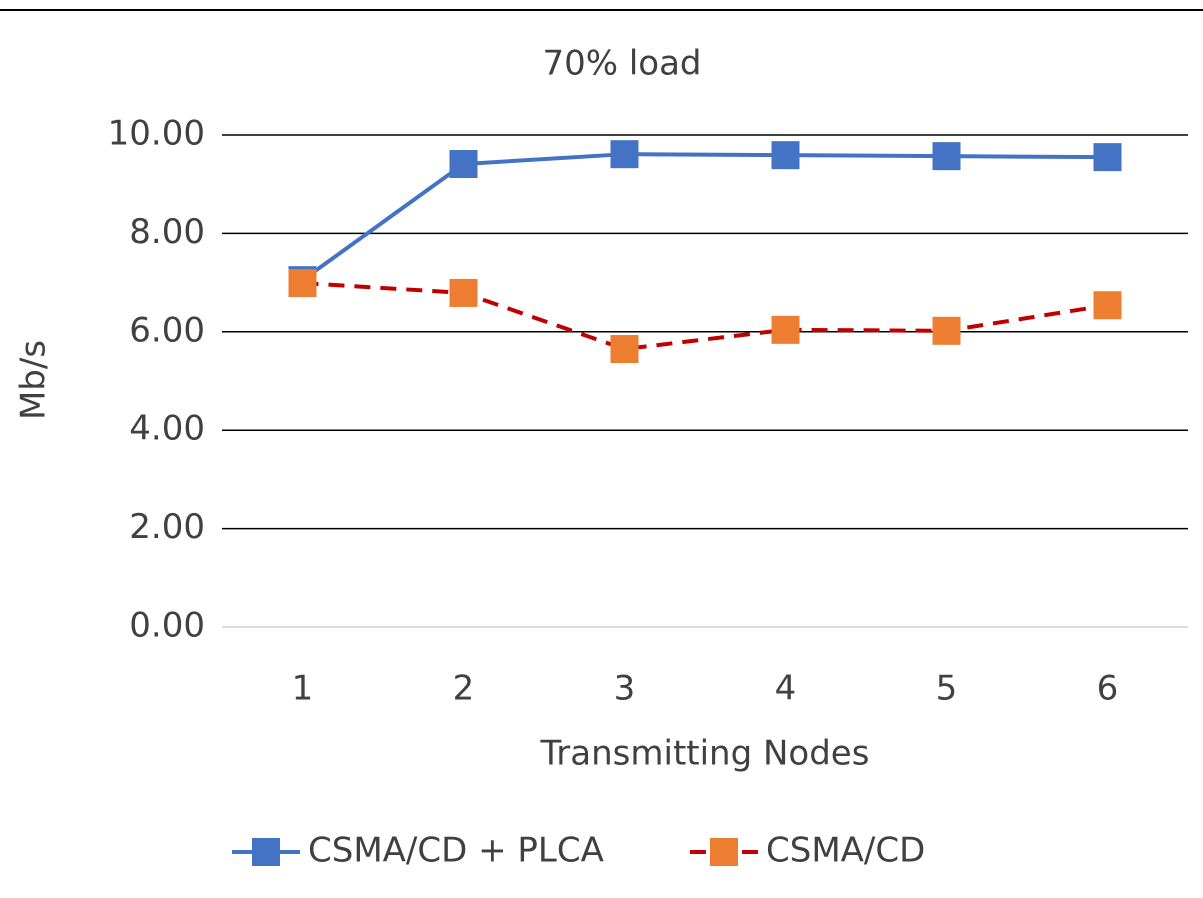 Image resolution: width=1203 pixels, height=898 pixels. Describe the element at coordinates (625, 689) in the screenshot. I see `x-tick-label: 3` at that location.